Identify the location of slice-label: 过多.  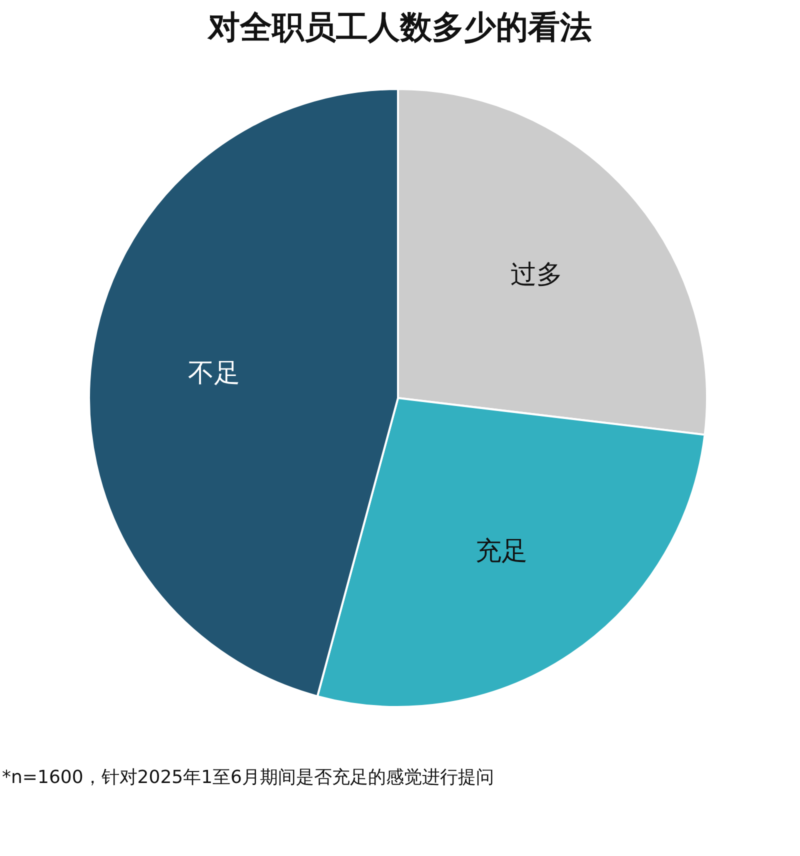
(536, 275).